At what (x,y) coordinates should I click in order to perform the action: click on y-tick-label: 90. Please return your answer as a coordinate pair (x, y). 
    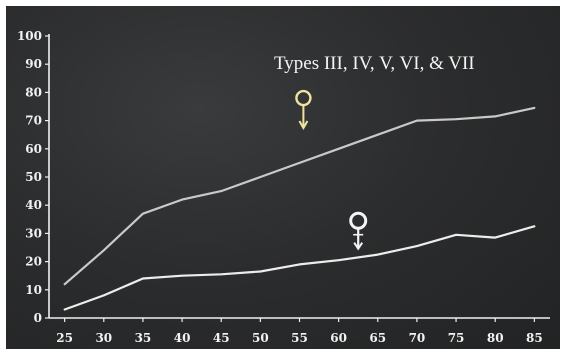
    Looking at the image, I should click on (33, 64).